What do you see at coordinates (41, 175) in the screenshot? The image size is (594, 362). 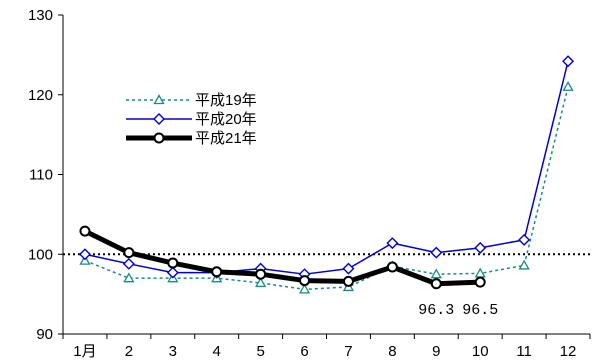 I see `y-tick-label: 110` at bounding box center [41, 175].